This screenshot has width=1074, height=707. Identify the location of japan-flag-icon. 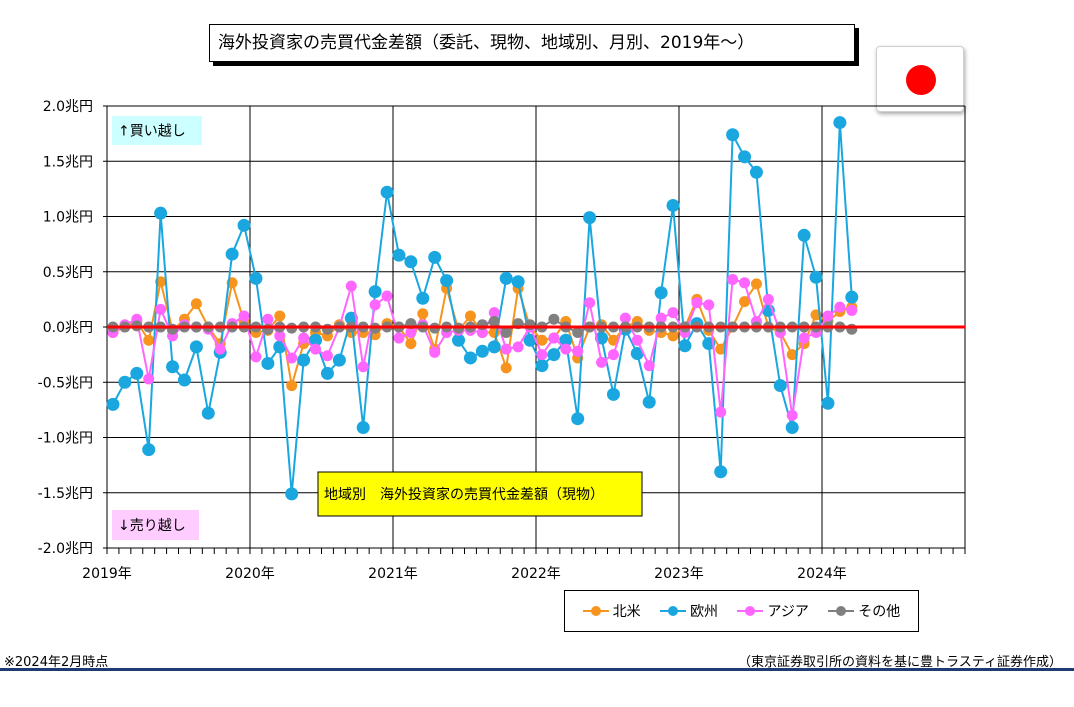
(920, 79).